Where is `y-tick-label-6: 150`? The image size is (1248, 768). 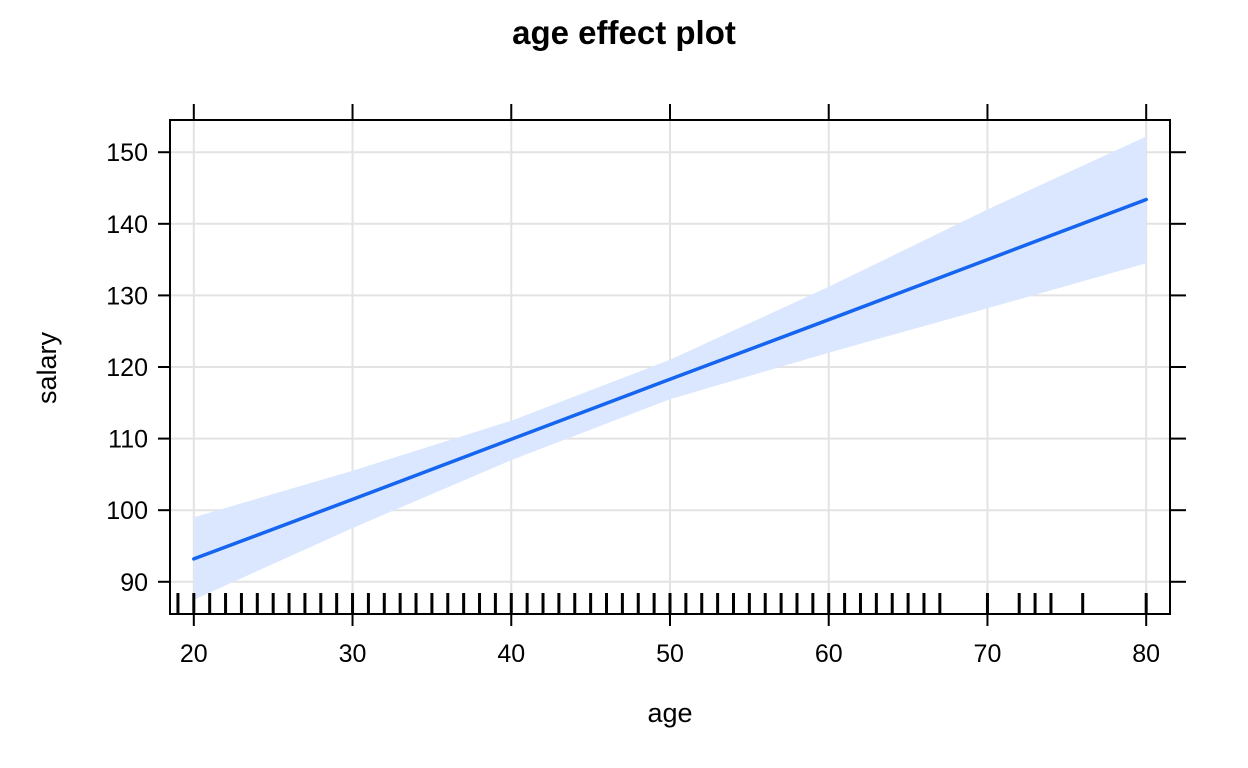 y-tick-label-6: 150 is located at coordinates (127, 153).